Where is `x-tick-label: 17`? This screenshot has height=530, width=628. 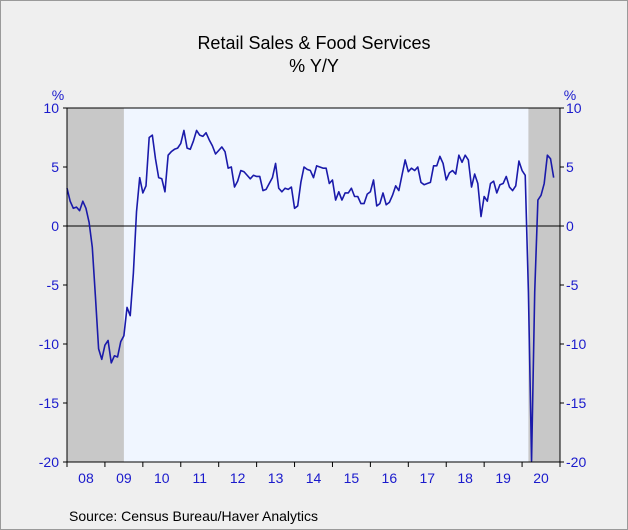 x-tick-label: 17 is located at coordinates (427, 478).